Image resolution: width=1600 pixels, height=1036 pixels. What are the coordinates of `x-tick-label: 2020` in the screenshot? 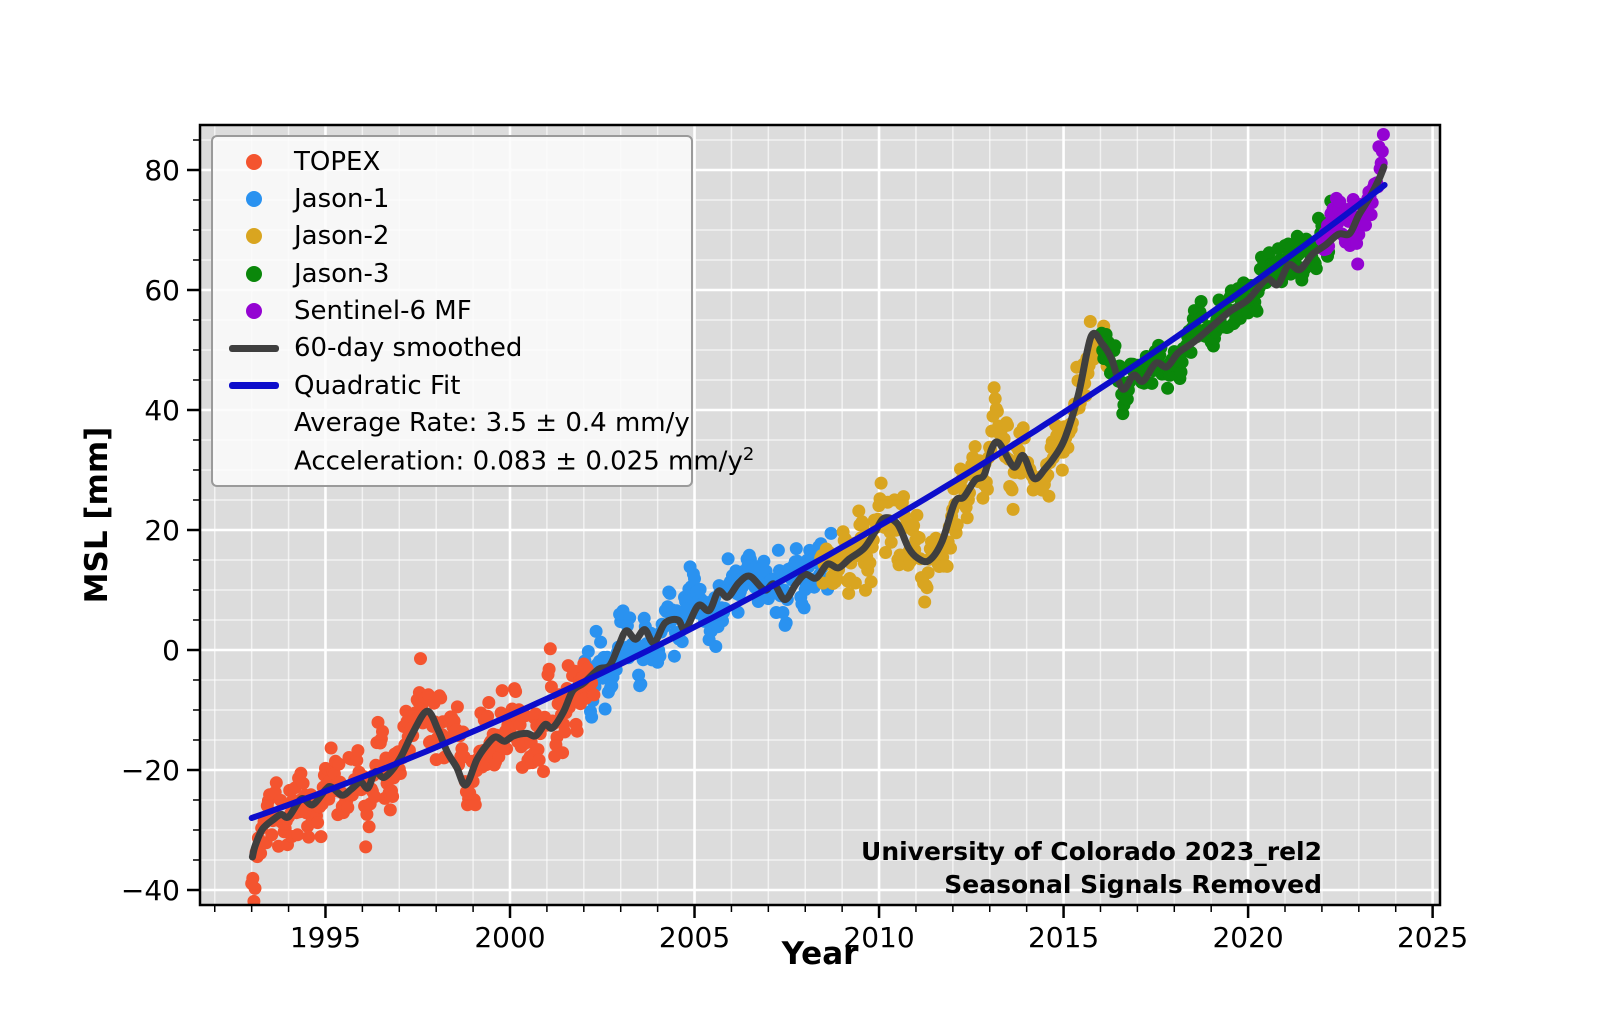 It's located at (1247, 937).